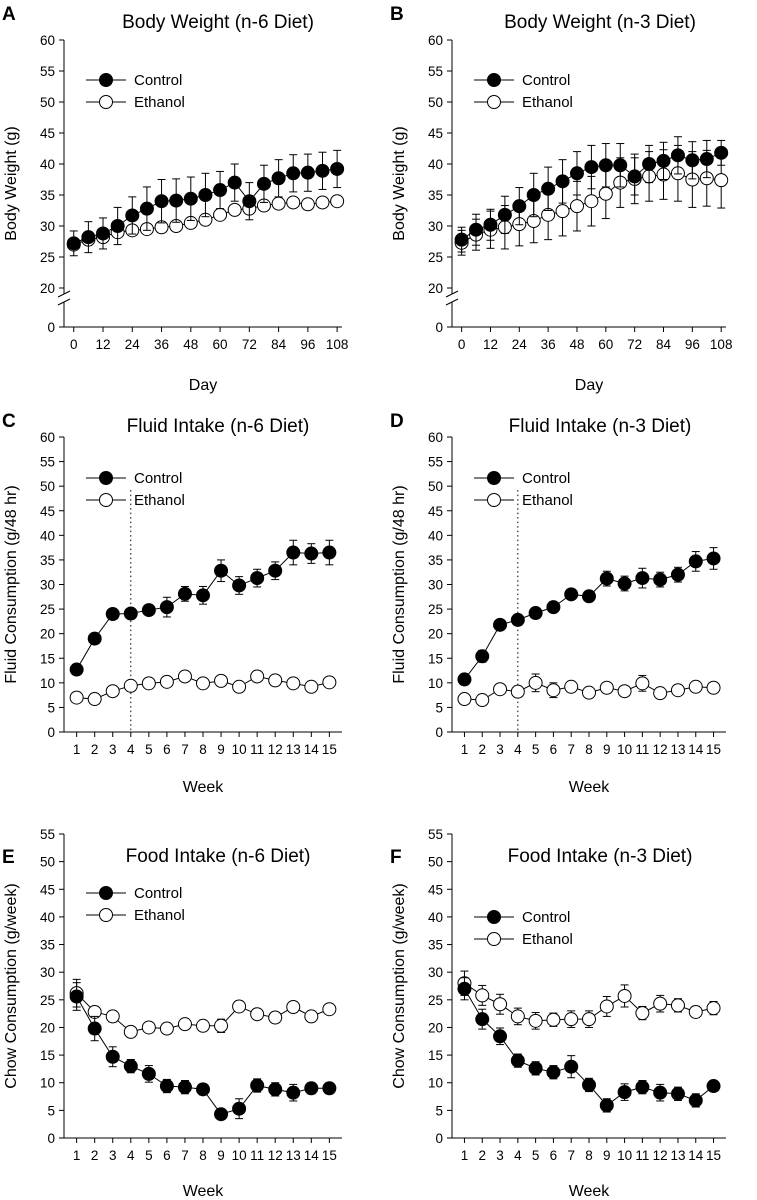 The height and width of the screenshot is (1200, 757). Describe the element at coordinates (47, 226) in the screenshot. I see `y-tick-label: 30` at that location.